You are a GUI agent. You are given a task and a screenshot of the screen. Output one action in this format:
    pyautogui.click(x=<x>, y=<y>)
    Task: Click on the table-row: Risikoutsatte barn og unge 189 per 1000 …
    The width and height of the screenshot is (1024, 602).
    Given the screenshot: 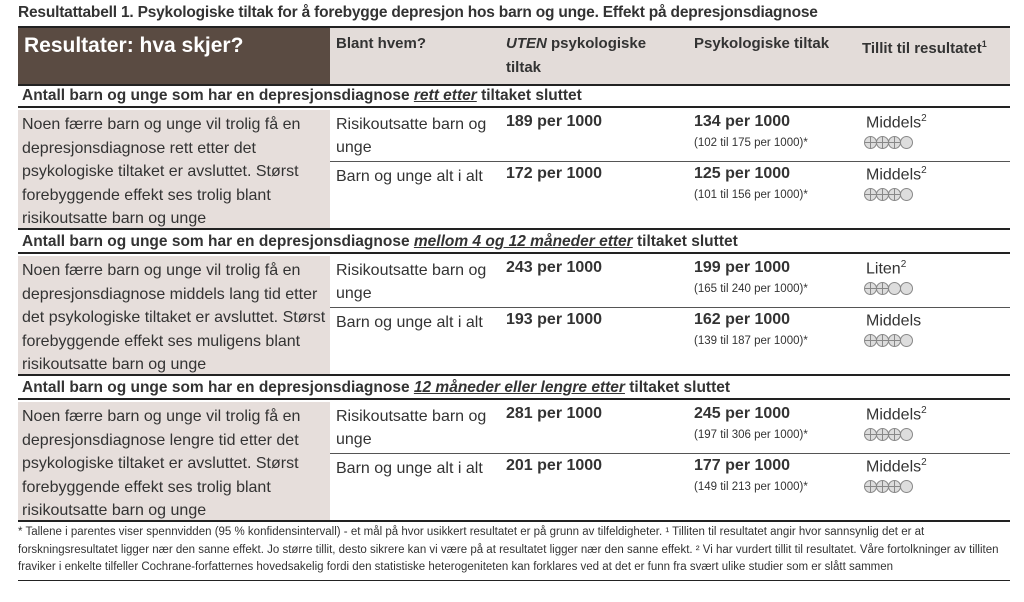 What is the action you would take?
    pyautogui.click(x=670, y=136)
    